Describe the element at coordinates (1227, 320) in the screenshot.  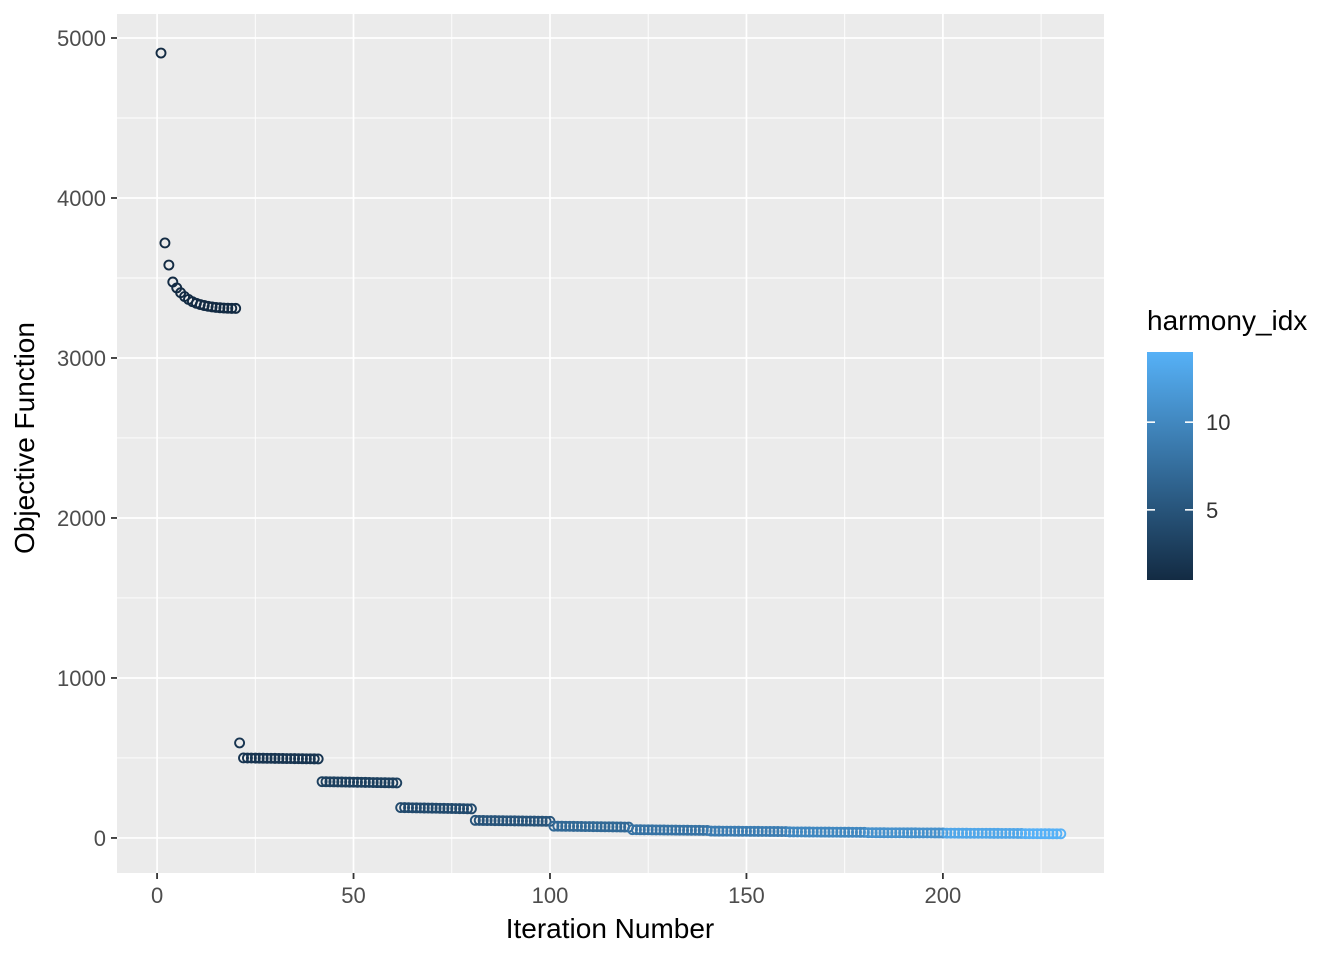
I see `legend-title: harmony_idx` at that location.